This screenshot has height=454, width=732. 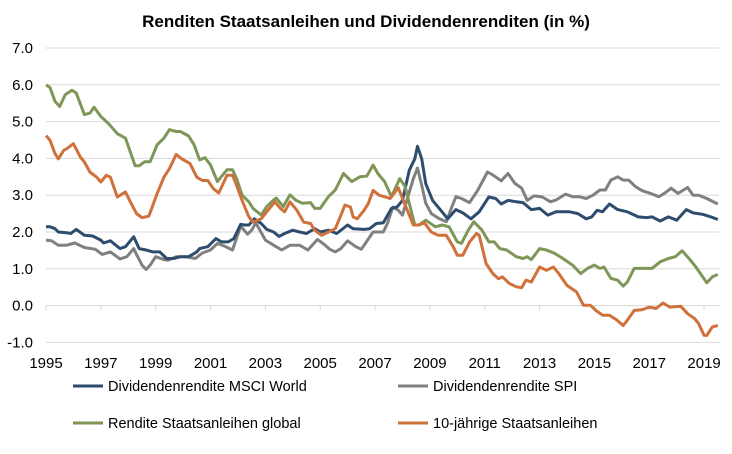 What do you see at coordinates (210, 363) in the screenshot?
I see `x-tick-label: 2001` at bounding box center [210, 363].